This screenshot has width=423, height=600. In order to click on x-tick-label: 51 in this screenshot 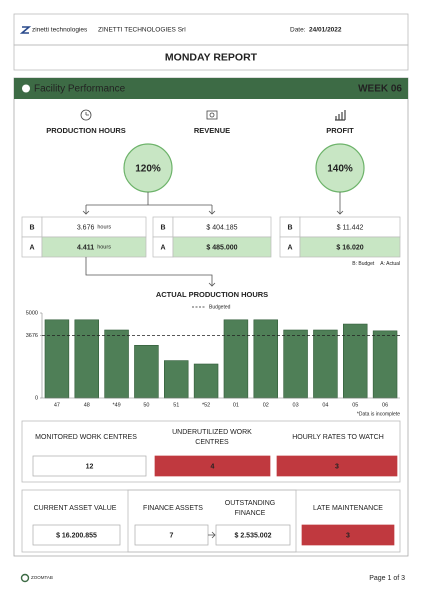, I will do `click(176, 405)`.